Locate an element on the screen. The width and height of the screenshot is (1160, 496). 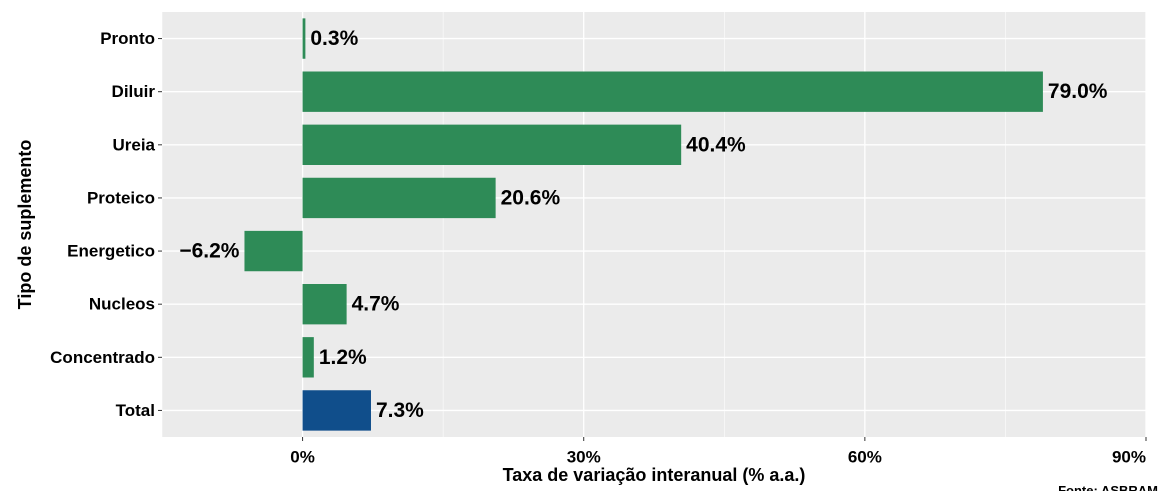
x-tick-label: 30% is located at coordinates (584, 457).